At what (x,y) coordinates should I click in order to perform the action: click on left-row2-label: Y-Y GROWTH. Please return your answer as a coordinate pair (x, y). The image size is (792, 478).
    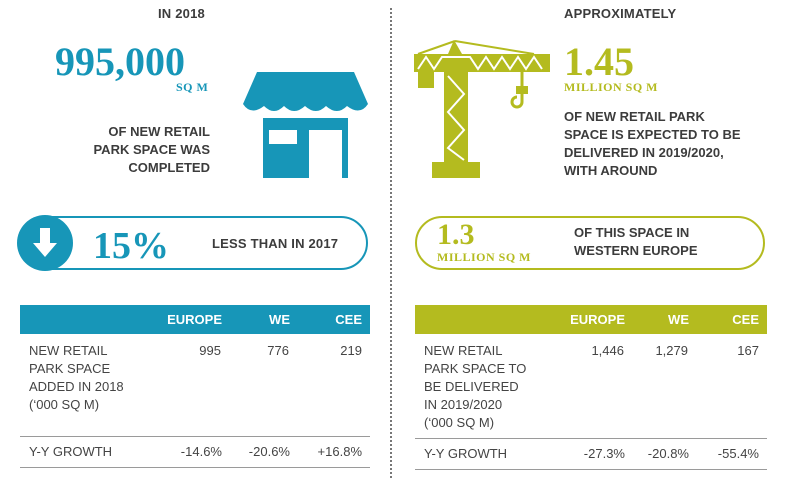
    Looking at the image, I should click on (71, 451).